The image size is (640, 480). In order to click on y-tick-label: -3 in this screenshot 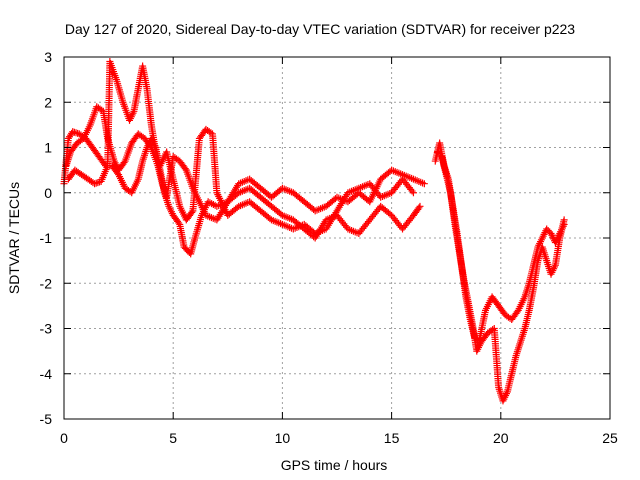, I will do `click(46, 329)`.